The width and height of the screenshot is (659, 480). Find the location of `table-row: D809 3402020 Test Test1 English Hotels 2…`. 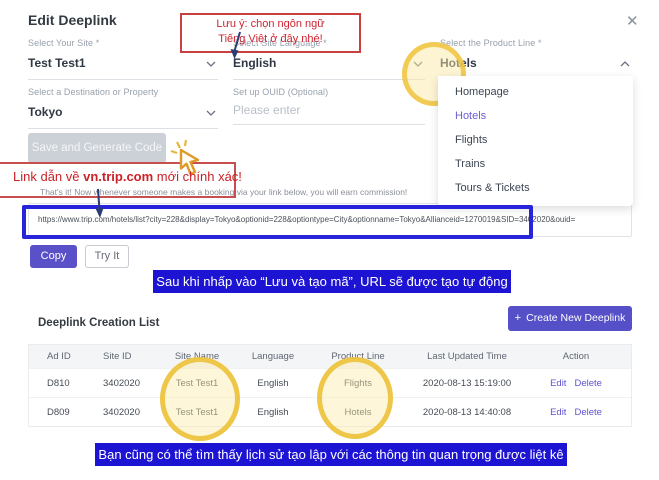

table-row: D809 3402020 Test Test1 English Hotels 2… is located at coordinates (330, 411).